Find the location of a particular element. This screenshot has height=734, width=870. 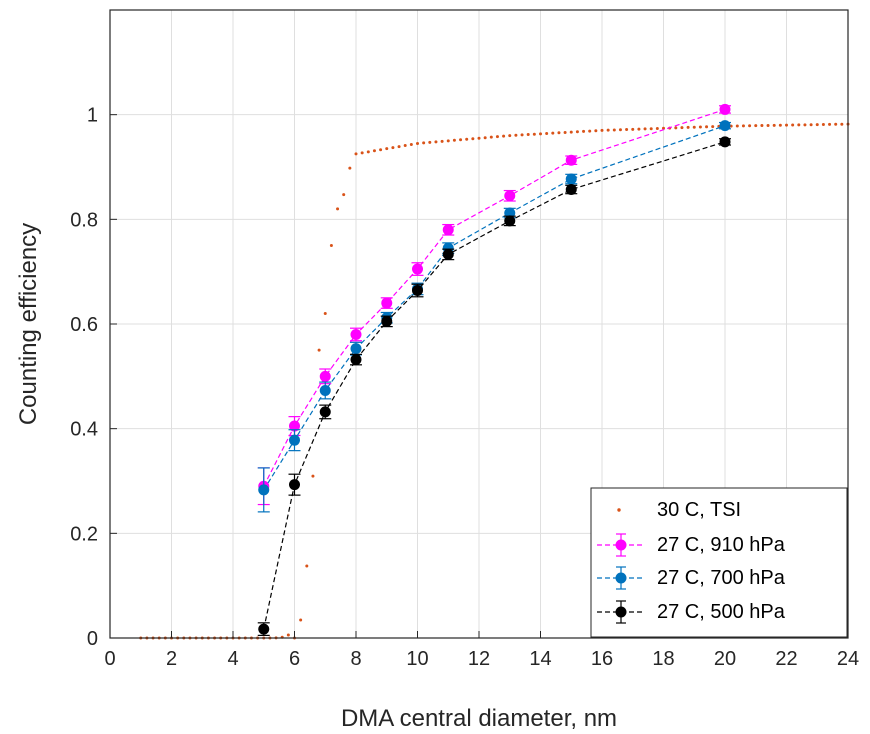

x-tick-label: 16 is located at coordinates (602, 659).